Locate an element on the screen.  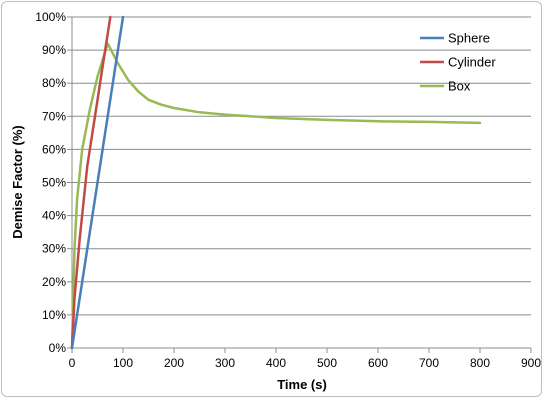
series-line-cylinder is located at coordinates (91, 182).